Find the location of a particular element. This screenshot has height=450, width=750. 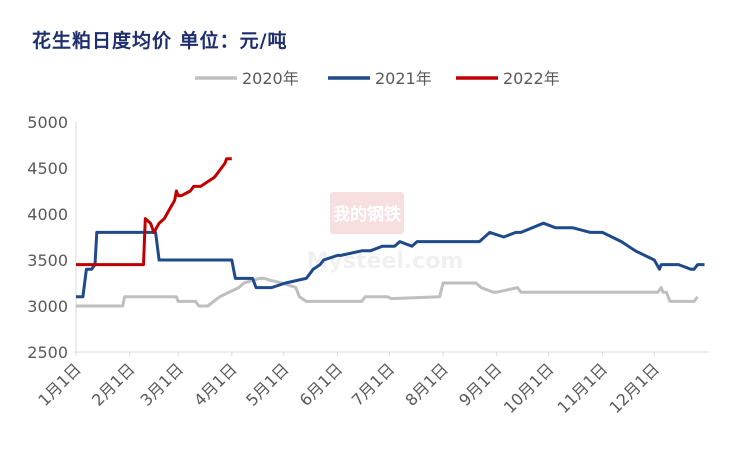

legend-label: 2022年 is located at coordinates (531, 78).